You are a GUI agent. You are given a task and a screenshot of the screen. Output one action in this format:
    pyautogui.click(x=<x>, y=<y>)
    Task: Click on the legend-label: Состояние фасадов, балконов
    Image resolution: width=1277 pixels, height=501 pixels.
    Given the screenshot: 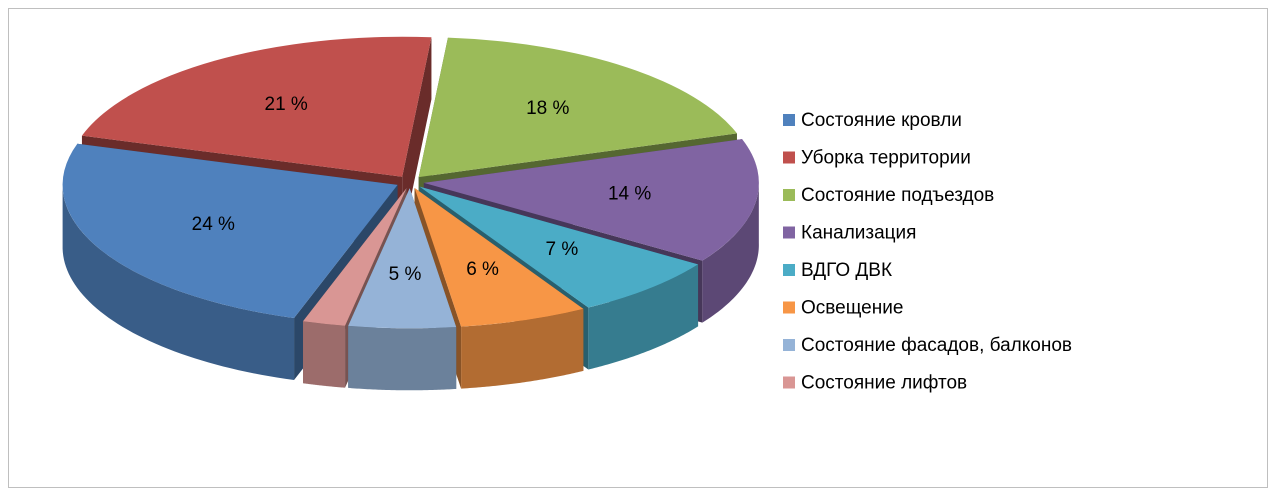 What is the action you would take?
    pyautogui.click(x=936, y=345)
    